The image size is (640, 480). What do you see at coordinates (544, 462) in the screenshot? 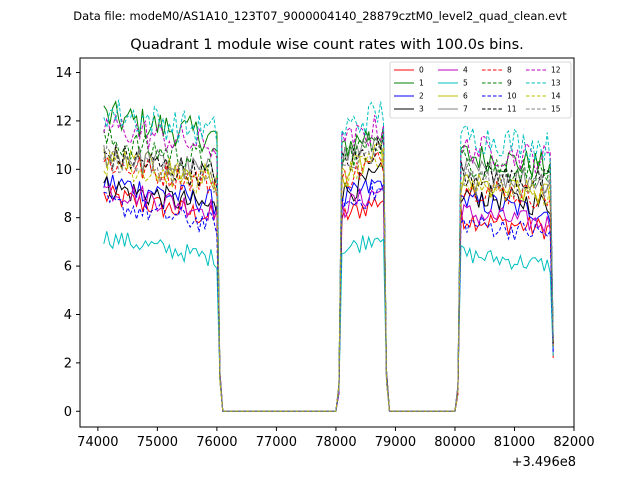
I see `x-offset-label: +3.496e8` at bounding box center [544, 462].